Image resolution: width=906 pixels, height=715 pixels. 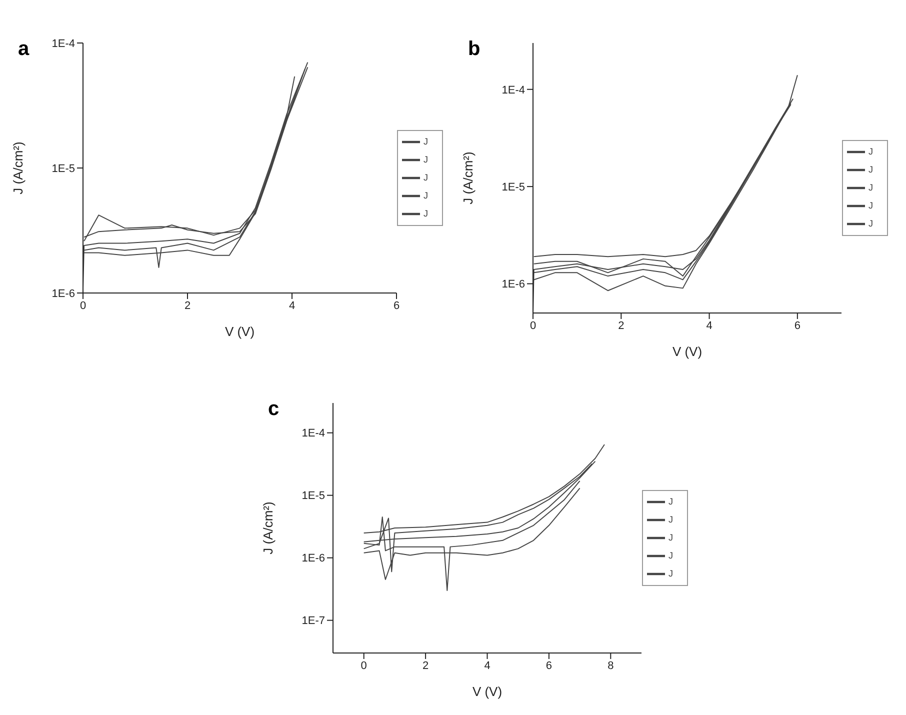 I want to click on chart-title: a, so click(x=24, y=49).